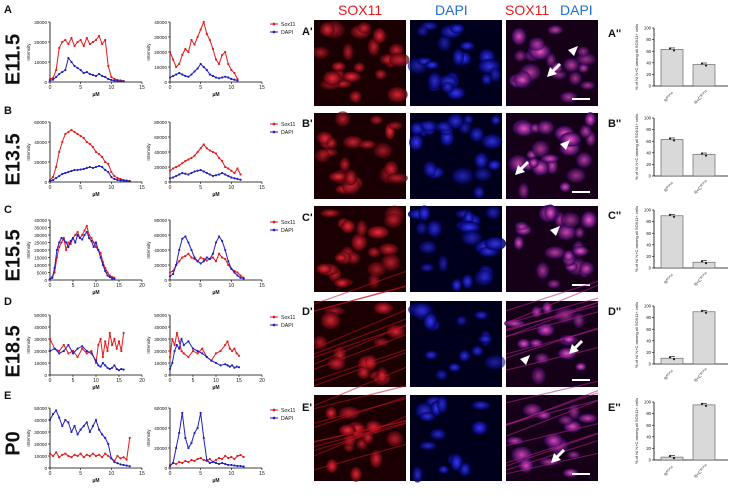  What do you see at coordinates (650, 86) in the screenshot?
I see `y-tick-label: 0` at bounding box center [650, 86].